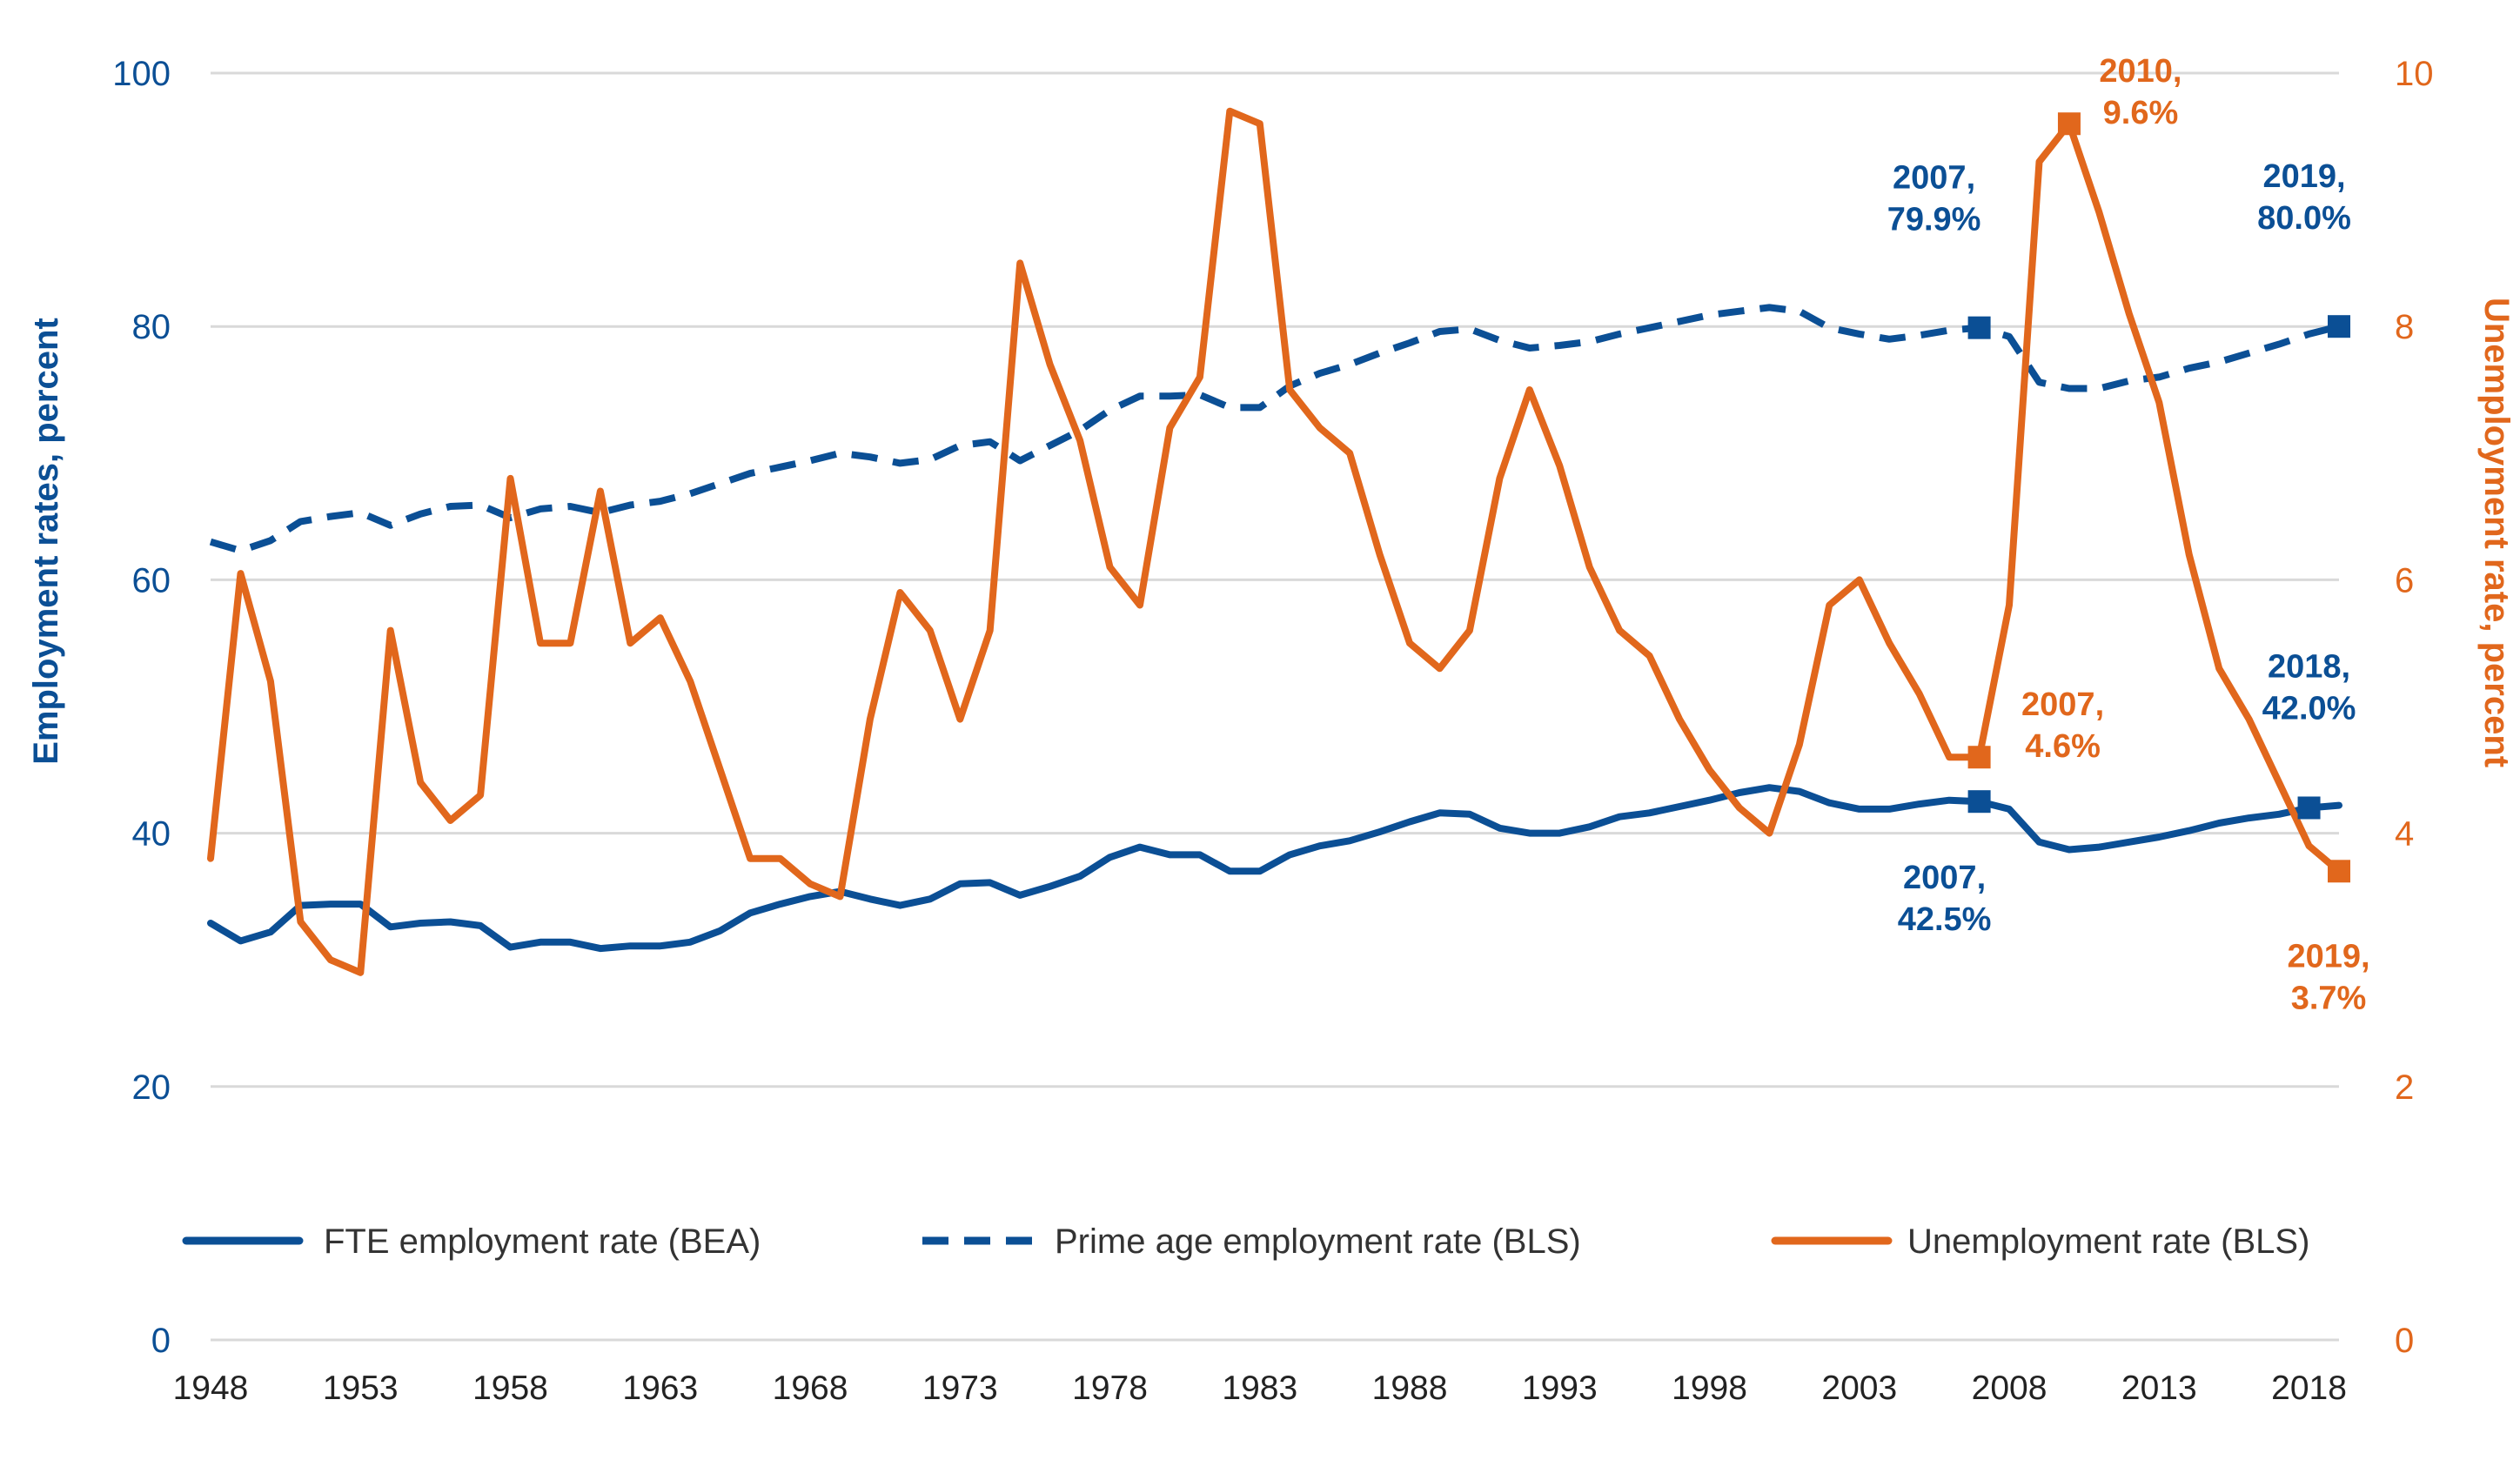 The width and height of the screenshot is (2520, 1460). What do you see at coordinates (2309, 666) in the screenshot?
I see `annotation-fte-2018-year: 2018,` at bounding box center [2309, 666].